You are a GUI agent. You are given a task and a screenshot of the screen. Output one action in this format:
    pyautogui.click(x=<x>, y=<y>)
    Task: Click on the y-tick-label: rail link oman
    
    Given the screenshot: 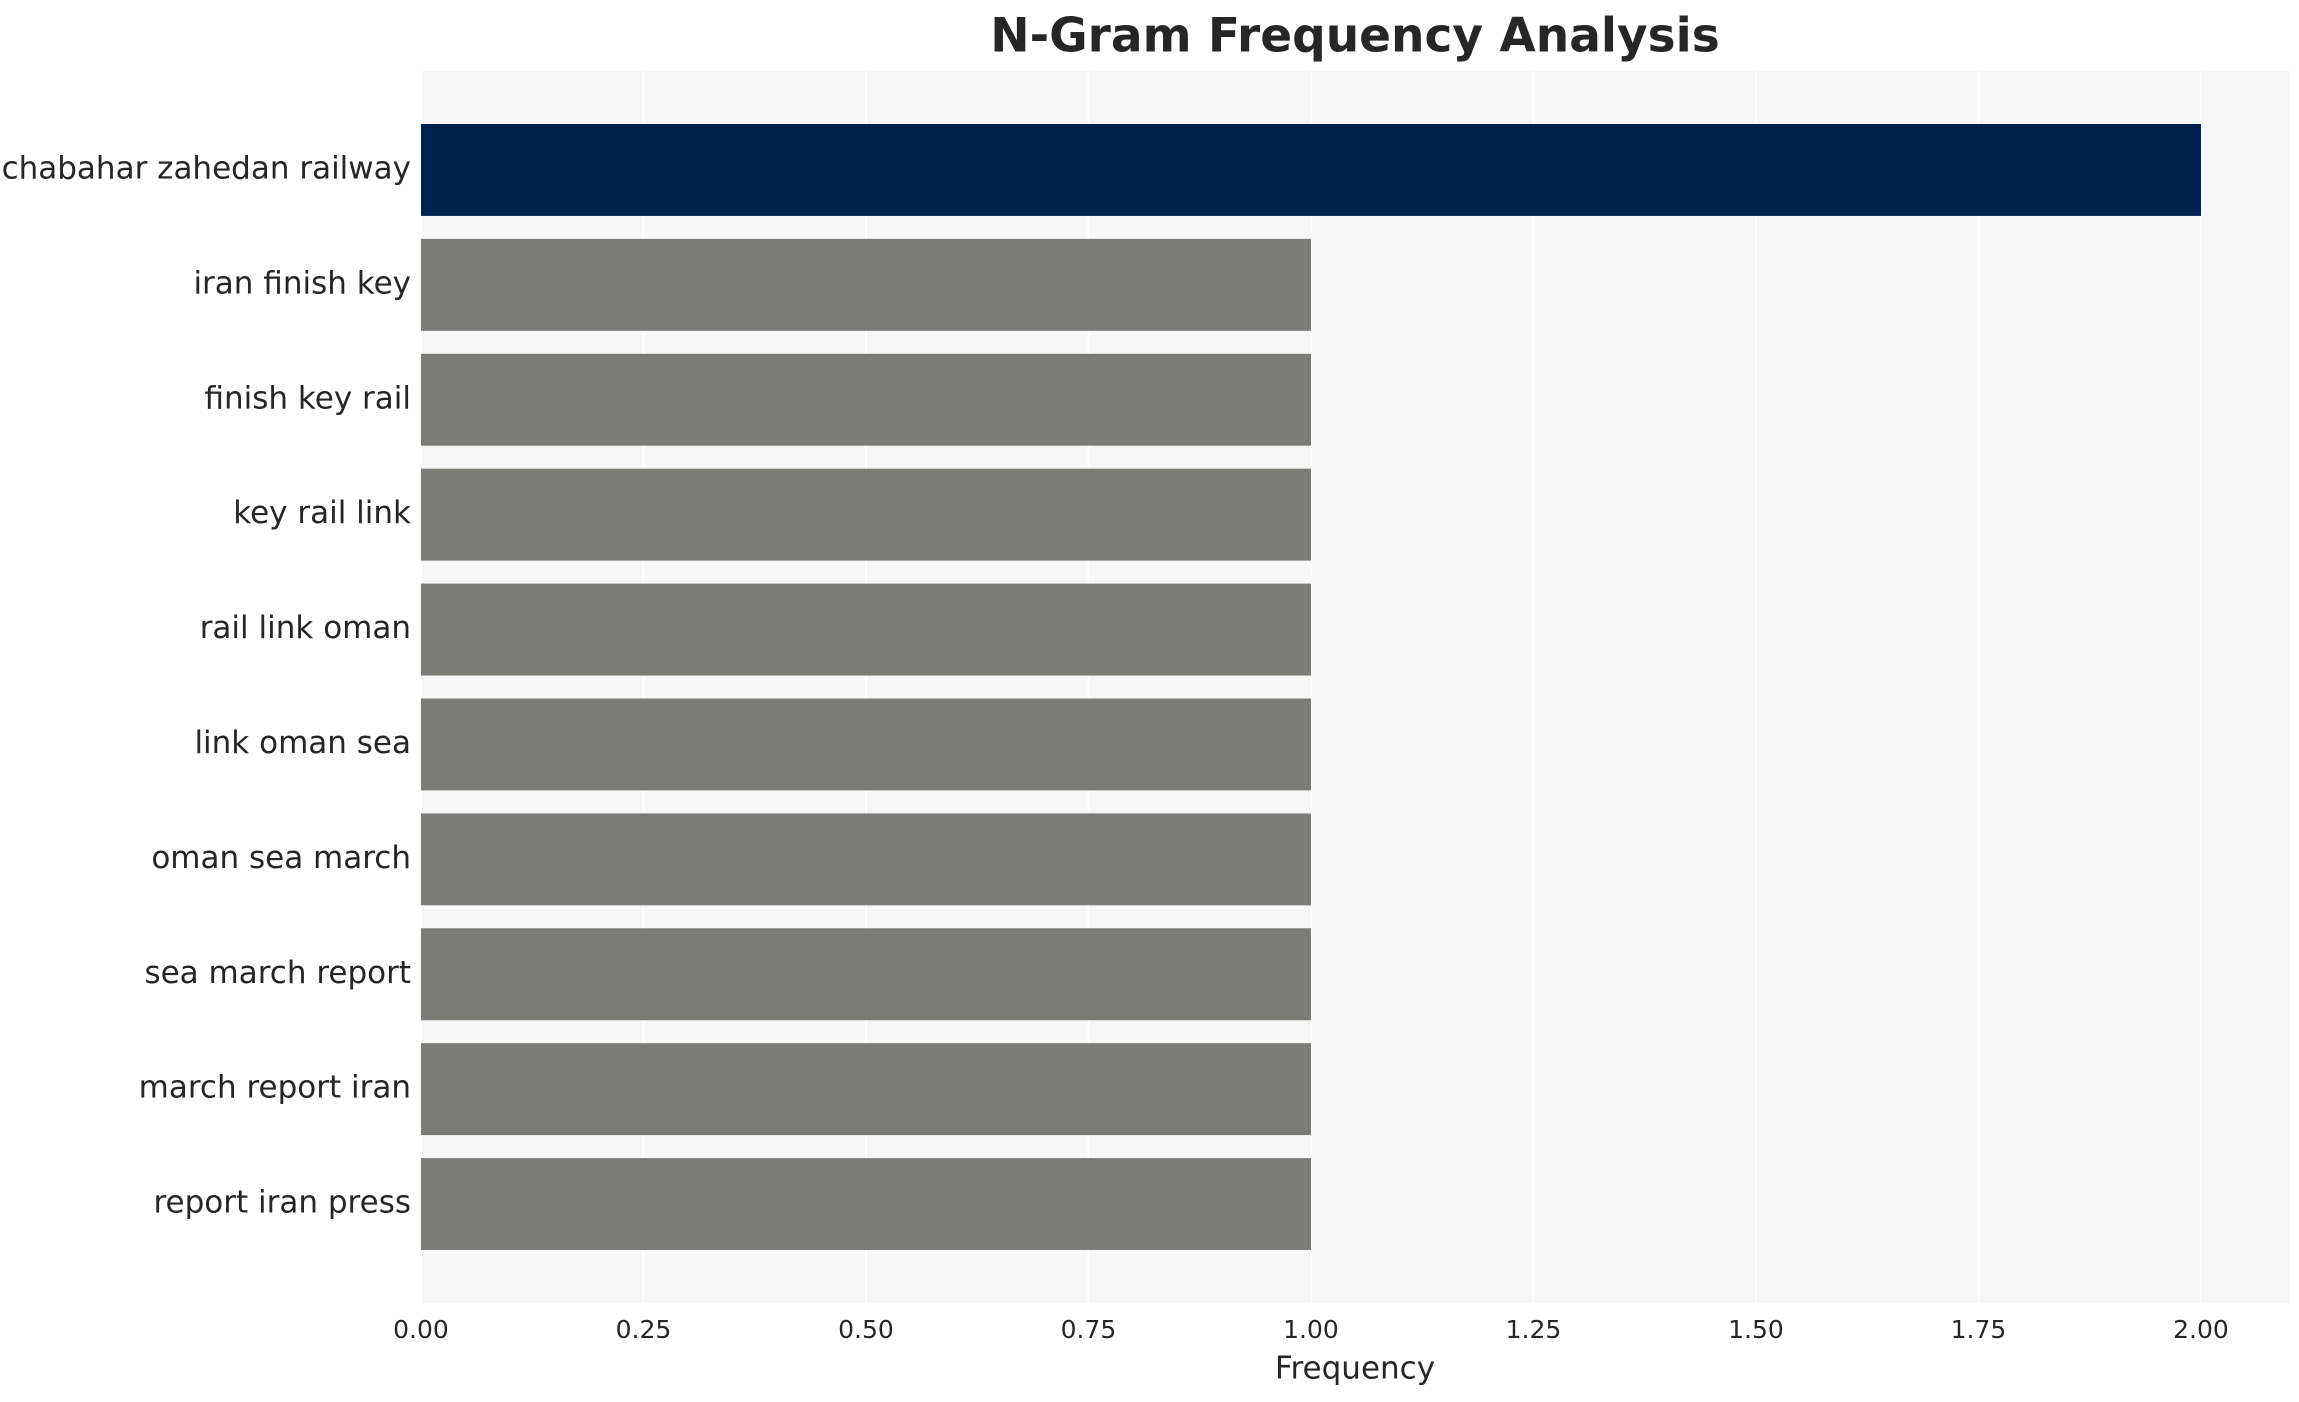 What is the action you would take?
    pyautogui.click(x=305, y=628)
    